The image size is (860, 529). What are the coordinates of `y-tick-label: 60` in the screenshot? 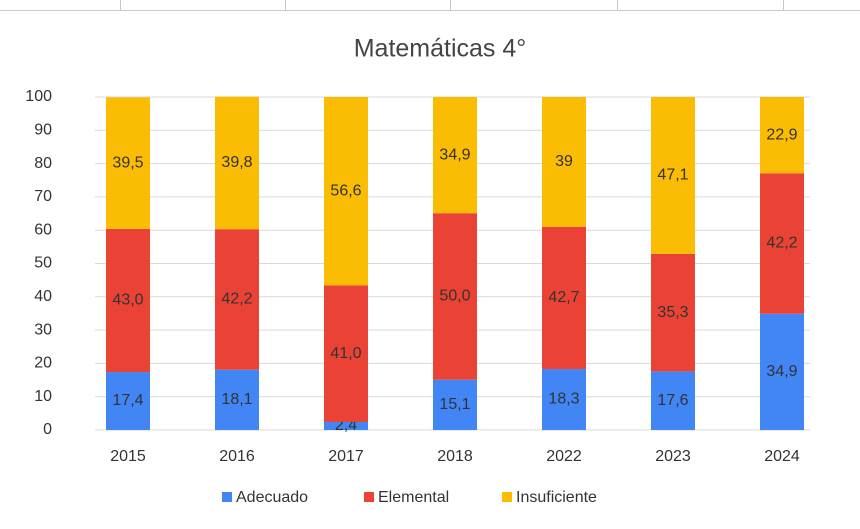 It's located at (43, 229).